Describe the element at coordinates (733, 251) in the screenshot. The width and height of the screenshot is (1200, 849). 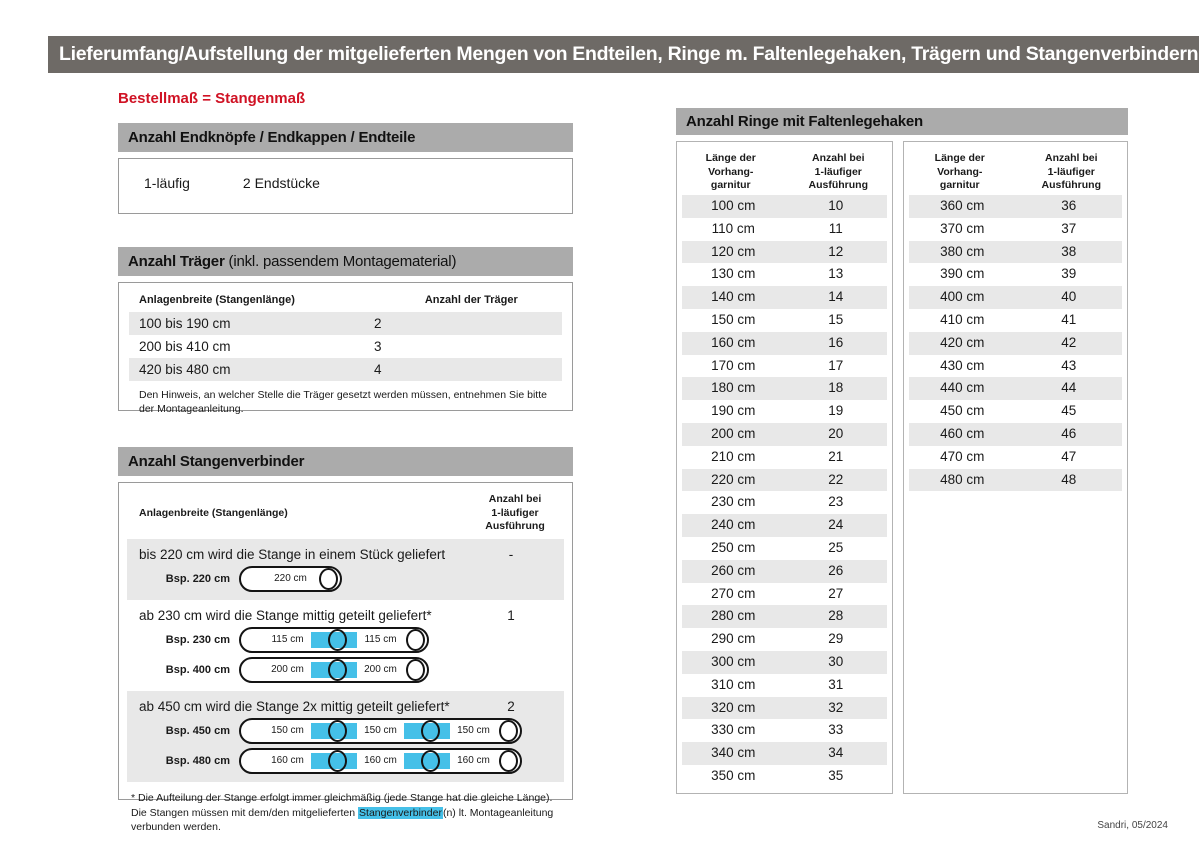
I see `garnitur-length: 120 cm` at that location.